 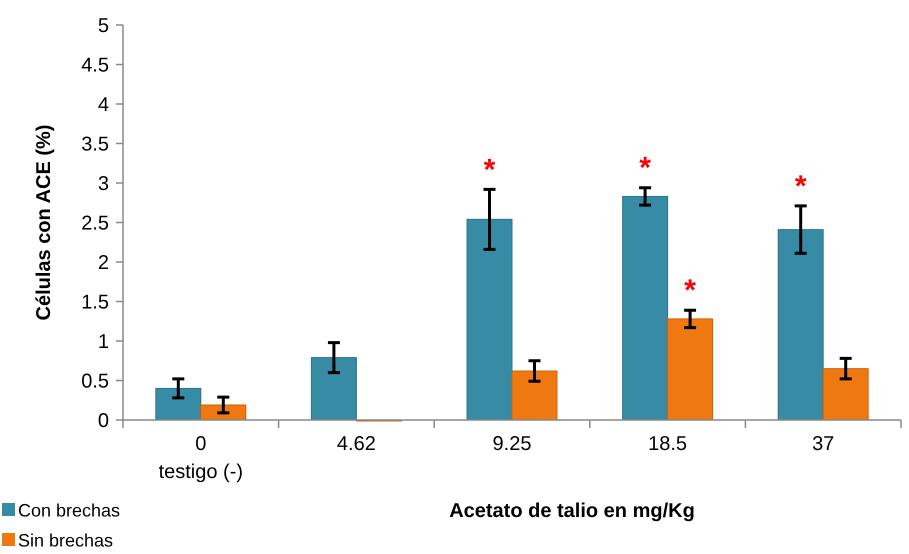 I want to click on y-tick-label: 1.5, so click(x=95, y=303).